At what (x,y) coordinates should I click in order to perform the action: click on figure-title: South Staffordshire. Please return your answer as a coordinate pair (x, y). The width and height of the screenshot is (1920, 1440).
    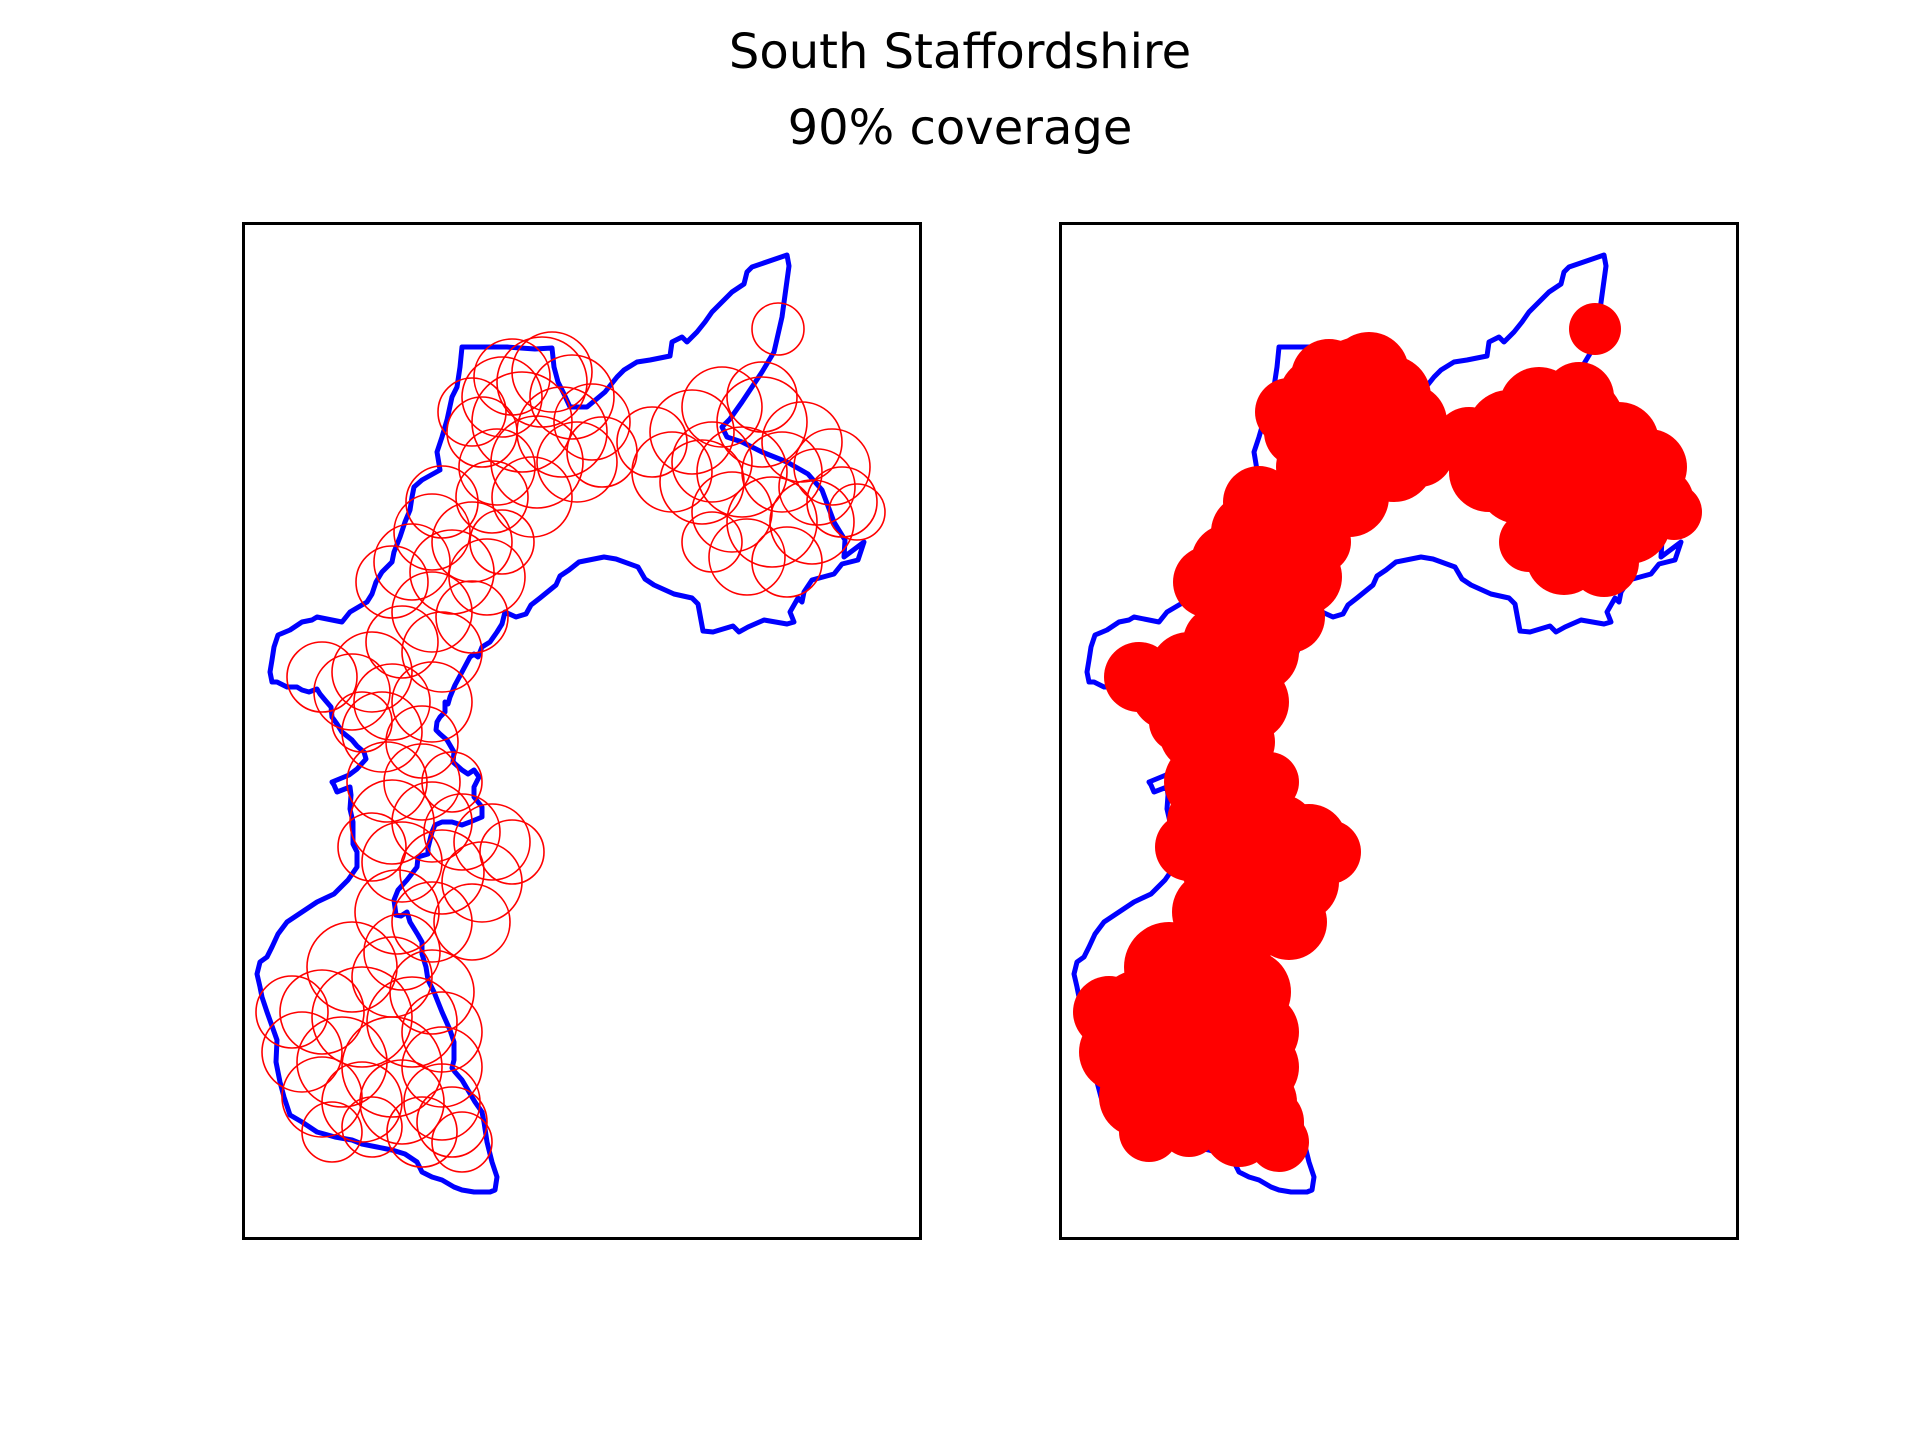
    Looking at the image, I should click on (960, 52).